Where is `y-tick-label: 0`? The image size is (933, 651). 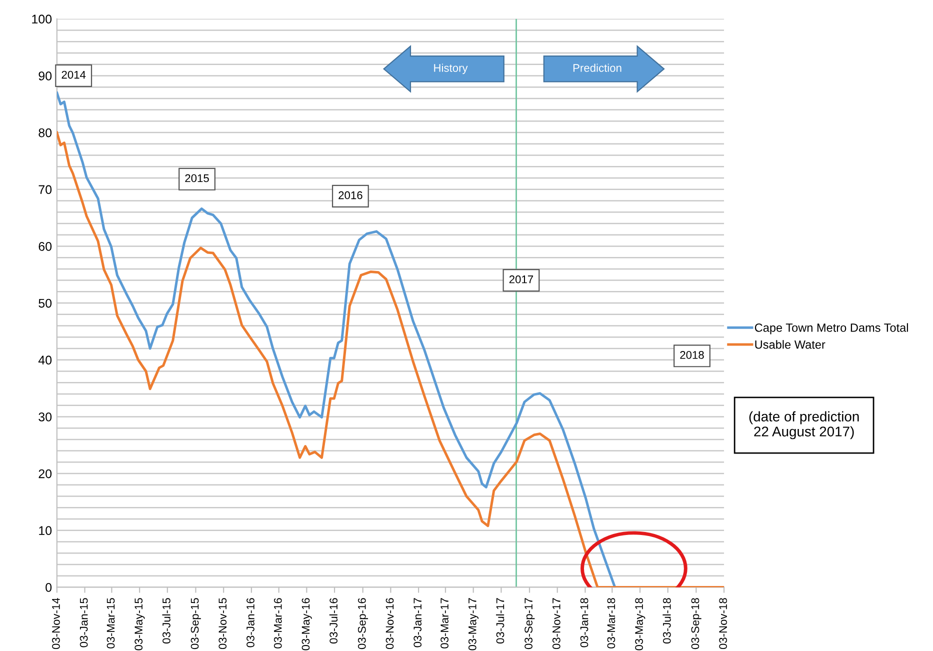
y-tick-label: 0 is located at coordinates (49, 587).